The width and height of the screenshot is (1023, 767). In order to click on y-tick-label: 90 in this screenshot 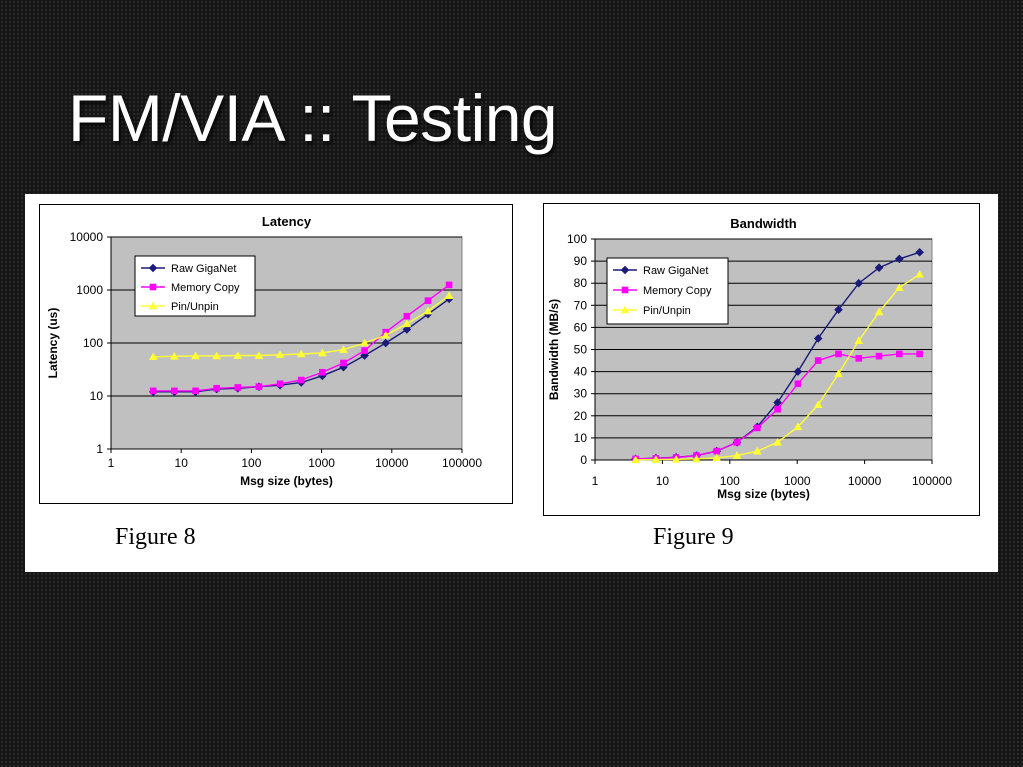, I will do `click(581, 261)`.